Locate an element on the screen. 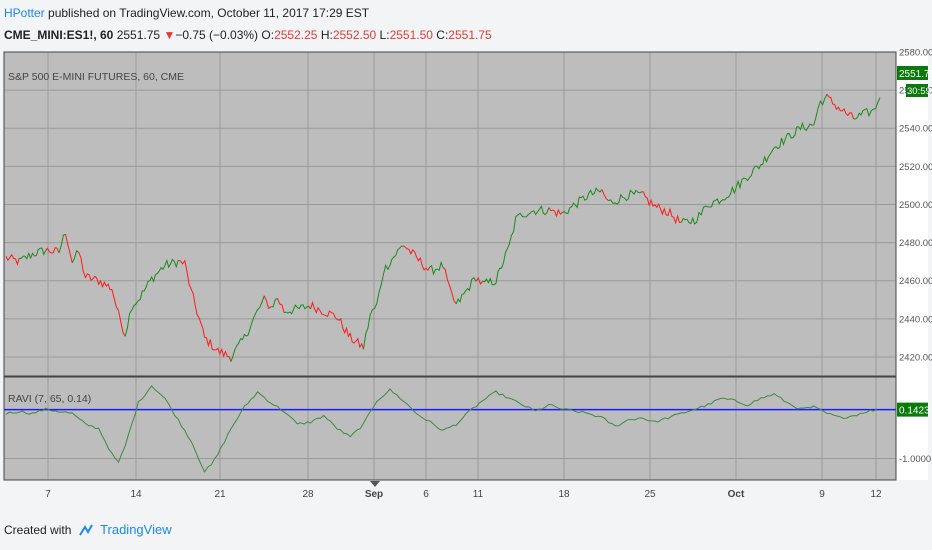  close-value: 2551.75 is located at coordinates (470, 35).